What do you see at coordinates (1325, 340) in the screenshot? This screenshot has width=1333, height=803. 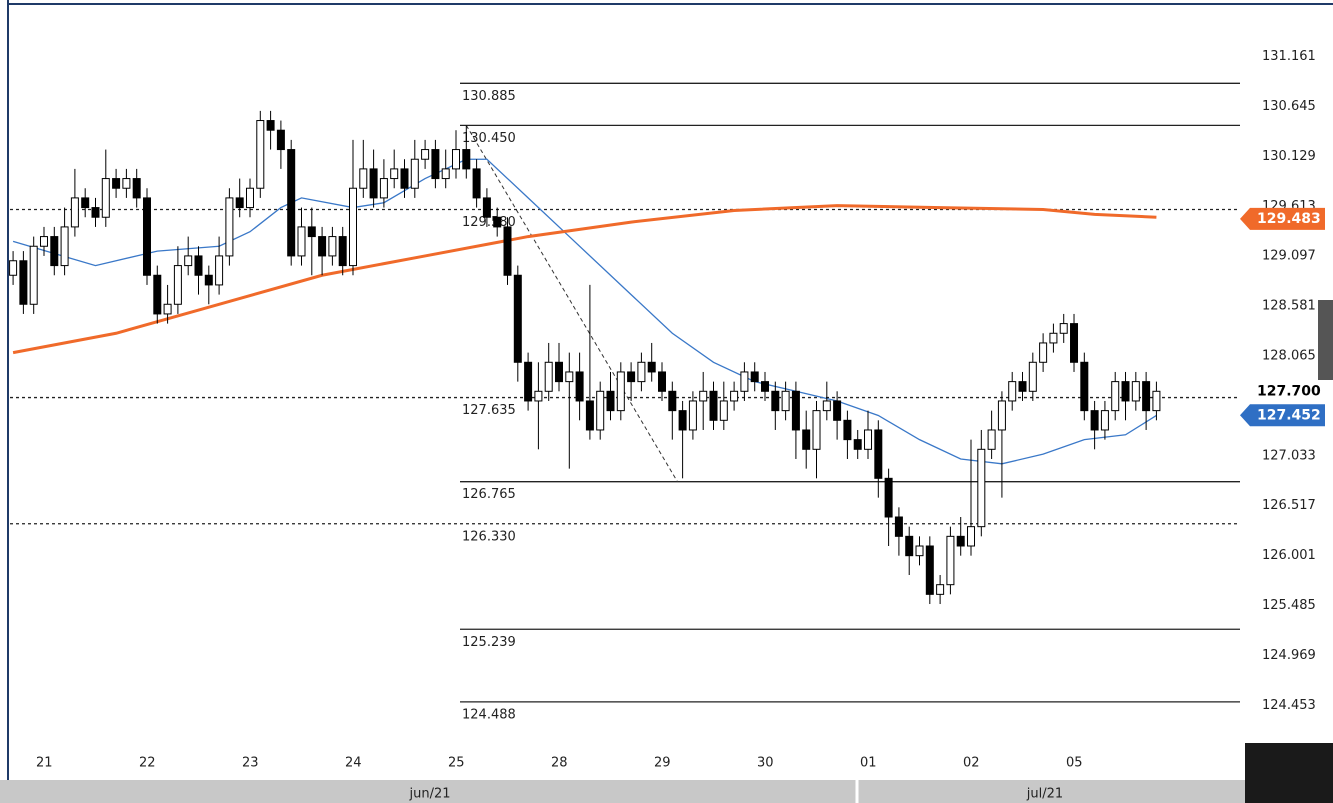 I see `scroll-tab` at bounding box center [1325, 340].